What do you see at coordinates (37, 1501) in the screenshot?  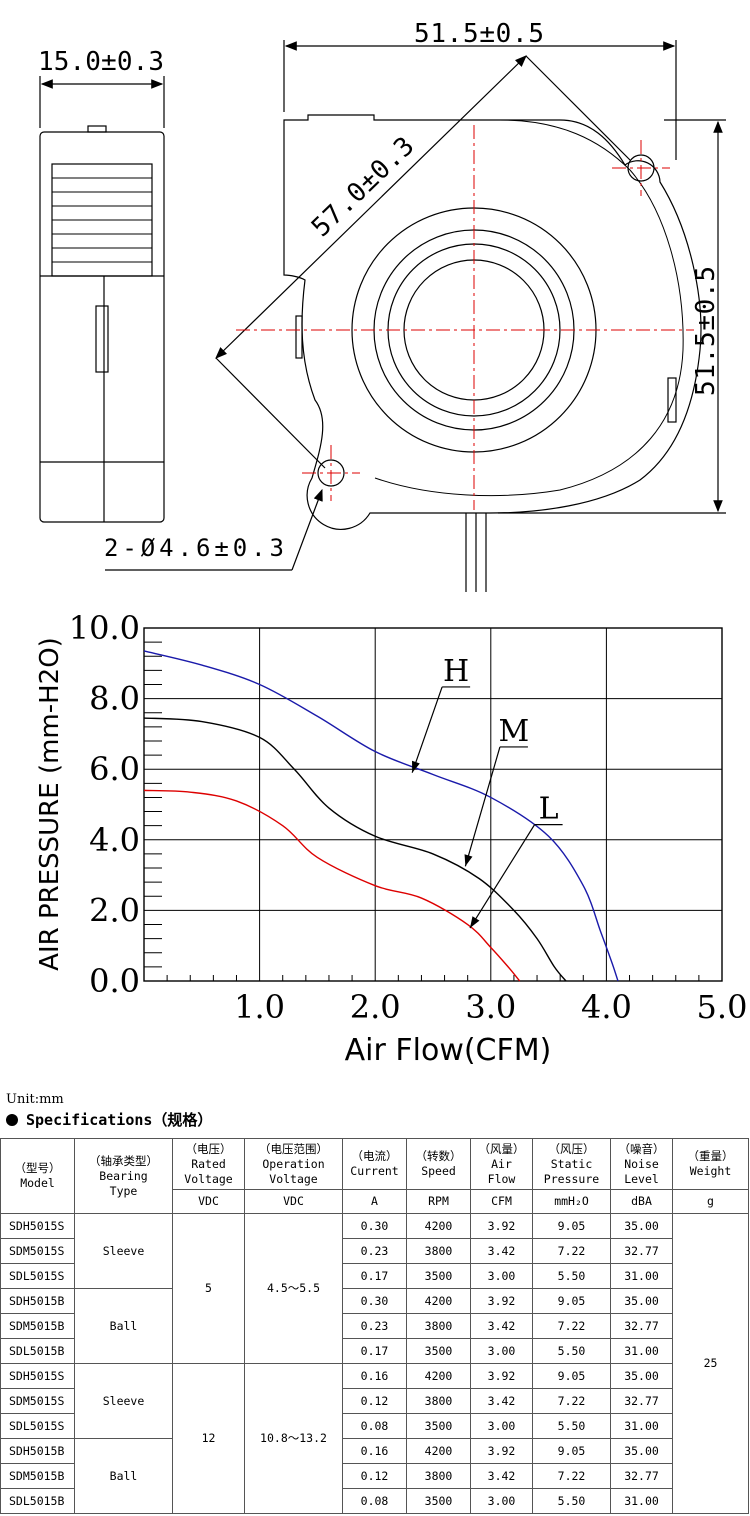 I see `cell-model: SDL5015B` at bounding box center [37, 1501].